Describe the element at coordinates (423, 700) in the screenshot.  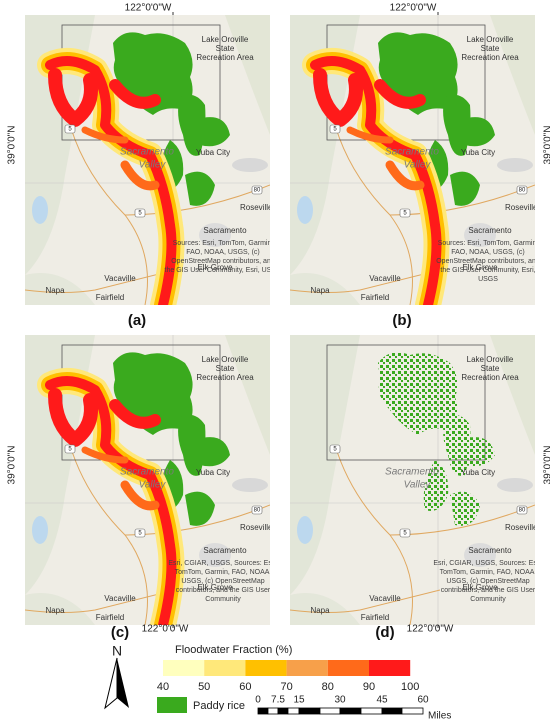
I see `scale-label: 60` at that location.